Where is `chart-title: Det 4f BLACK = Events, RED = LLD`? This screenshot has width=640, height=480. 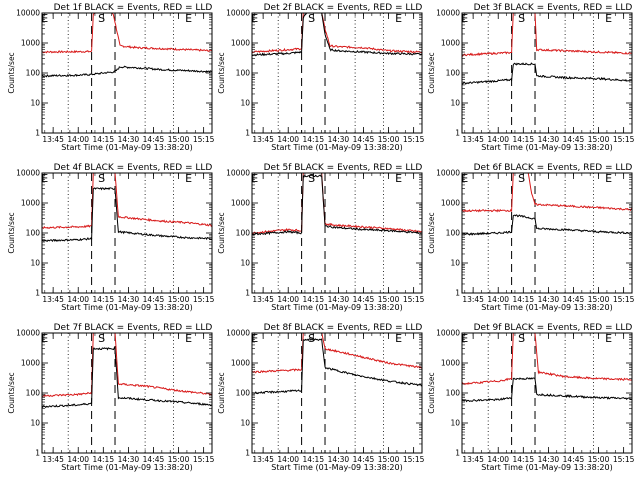 chart-title: Det 4f BLACK = Events, RED = LLD is located at coordinates (133, 168).